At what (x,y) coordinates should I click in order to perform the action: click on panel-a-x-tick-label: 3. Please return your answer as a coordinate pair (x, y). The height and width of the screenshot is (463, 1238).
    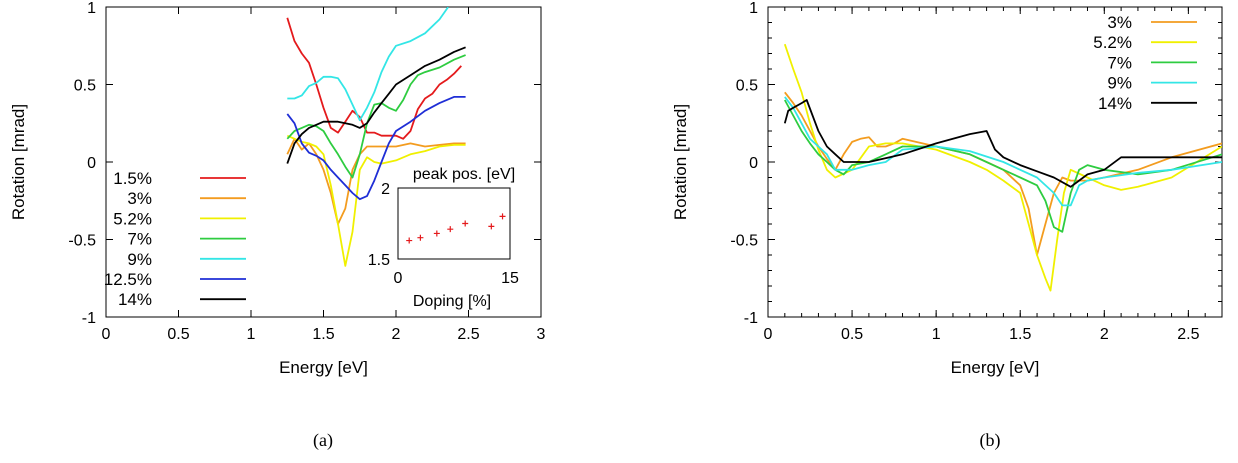
    Looking at the image, I should click on (541, 334).